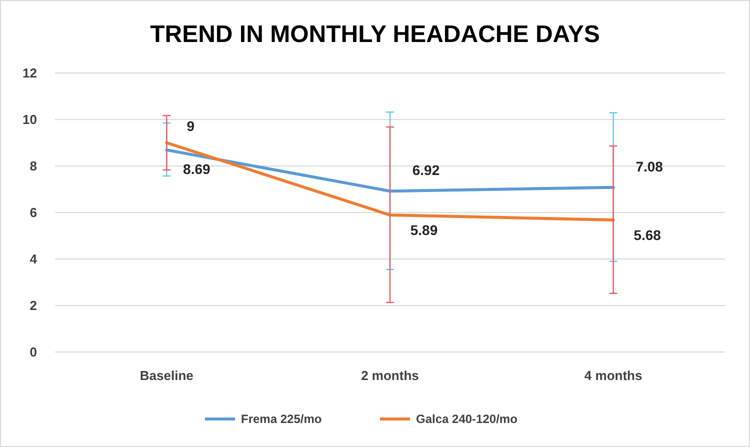  Describe the element at coordinates (613, 375) in the screenshot. I see `x-tick-label: 4 months` at that location.